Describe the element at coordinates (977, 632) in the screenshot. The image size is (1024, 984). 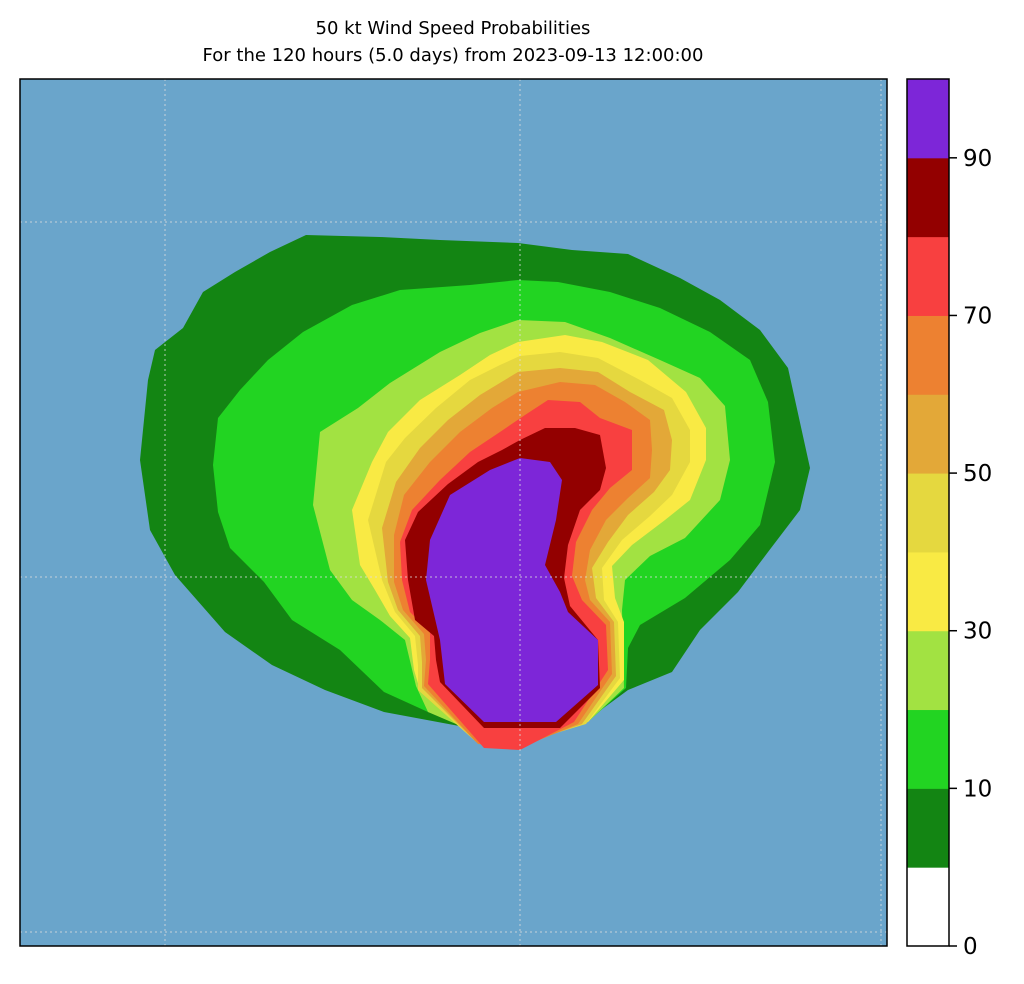
I see `colorbar-tick-label: 30` at that location.